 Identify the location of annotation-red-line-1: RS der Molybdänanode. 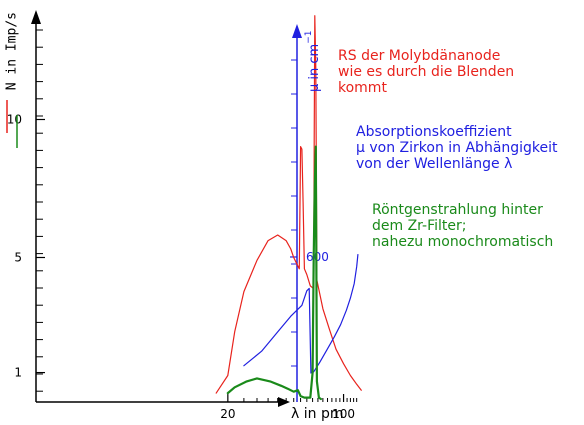
(419, 56).